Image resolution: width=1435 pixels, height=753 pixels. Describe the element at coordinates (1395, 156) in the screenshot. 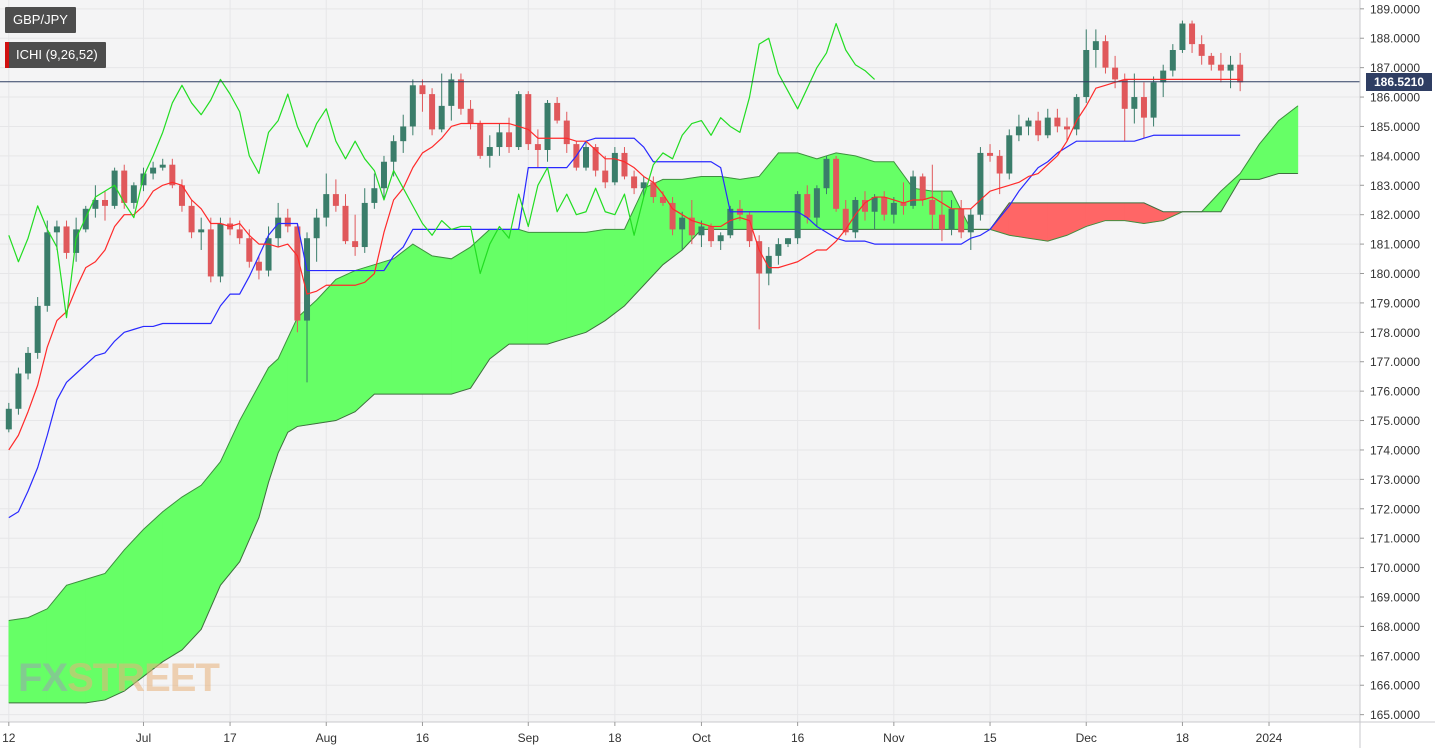

I see `y-tick-label: 184.0000` at that location.